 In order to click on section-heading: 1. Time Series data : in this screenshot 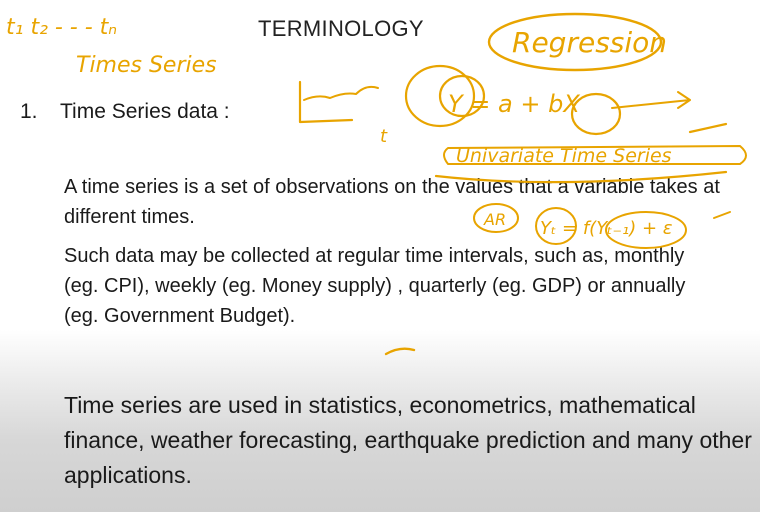, I will do `click(125, 112)`.